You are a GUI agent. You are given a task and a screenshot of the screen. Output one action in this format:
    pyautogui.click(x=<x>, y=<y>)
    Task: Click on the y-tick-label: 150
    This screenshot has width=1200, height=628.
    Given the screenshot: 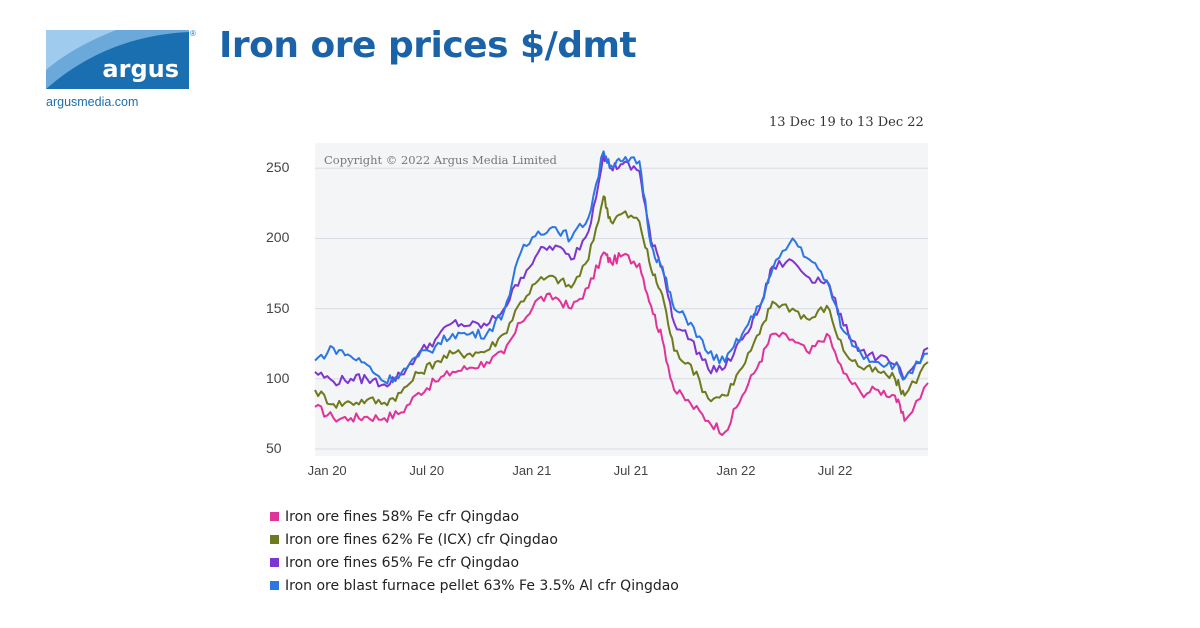 What is the action you would take?
    pyautogui.click(x=278, y=307)
    